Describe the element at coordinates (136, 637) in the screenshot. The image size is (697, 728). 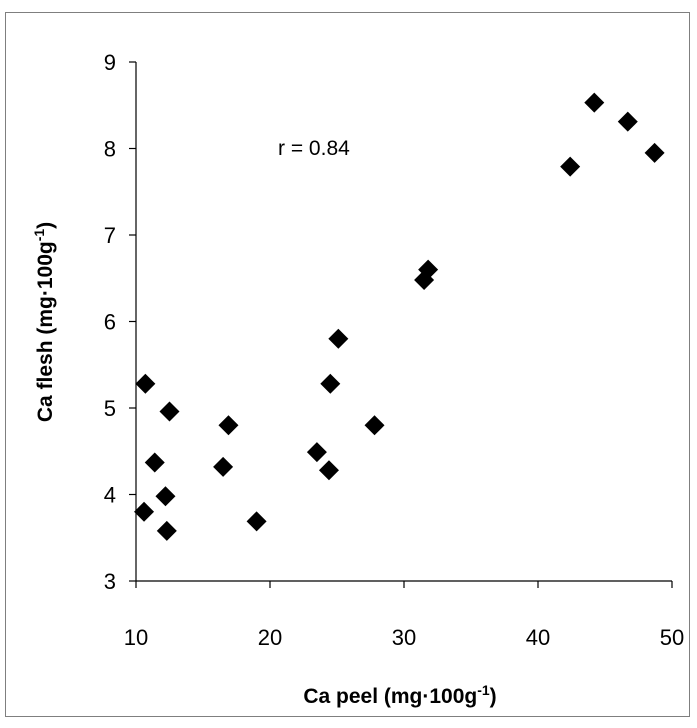
I see `x-tick-label: 10` at that location.